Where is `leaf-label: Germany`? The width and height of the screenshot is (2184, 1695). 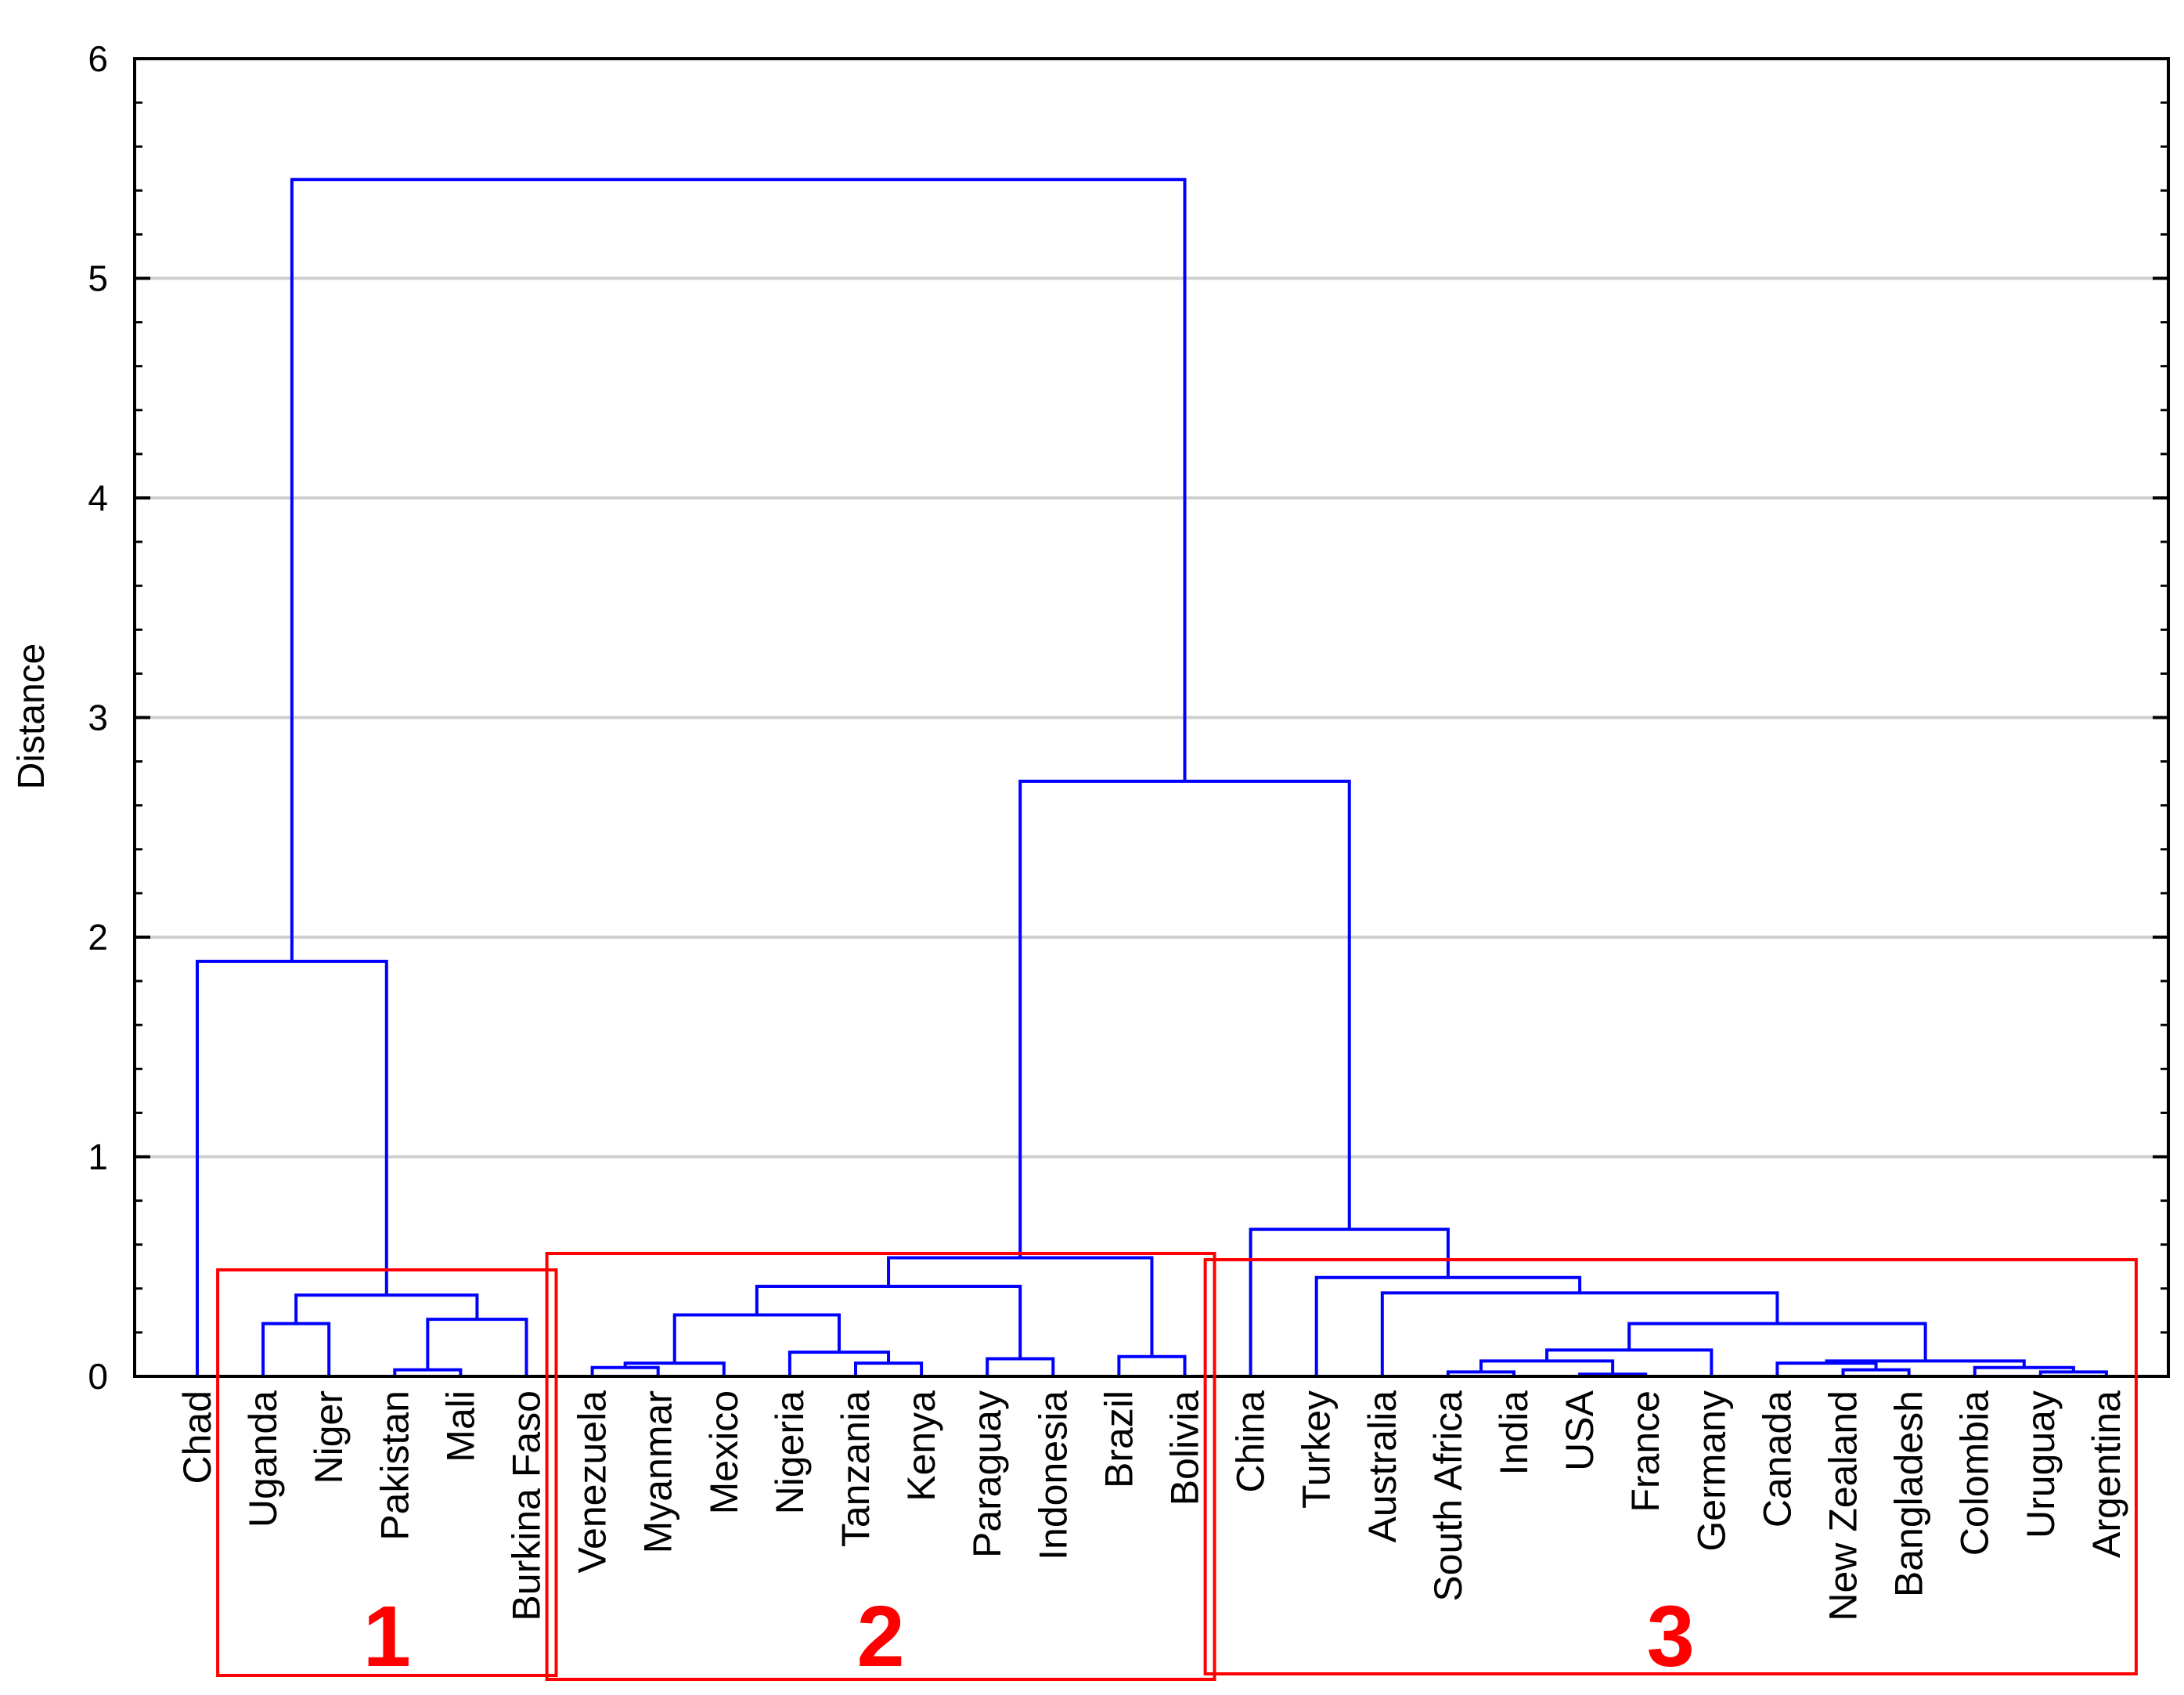 leaf-label: Germany is located at coordinates (1711, 1471).